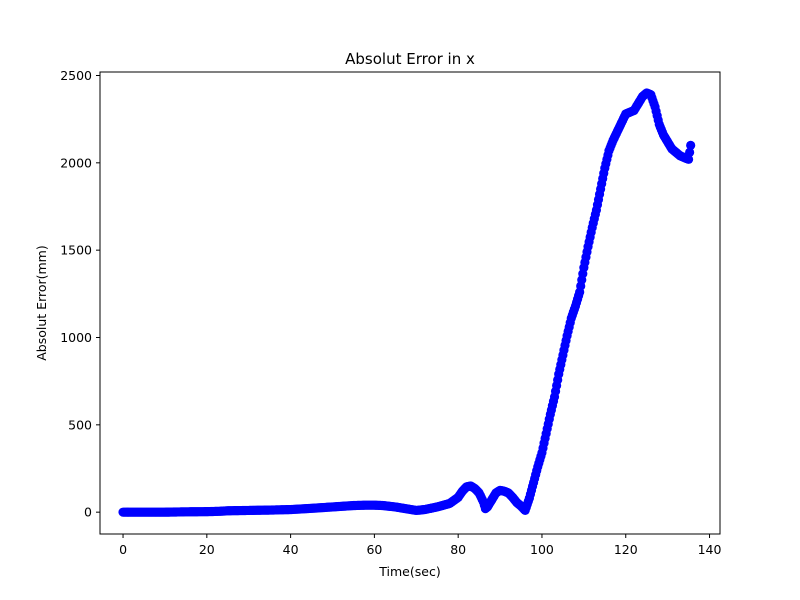  Describe the element at coordinates (626, 549) in the screenshot. I see `x-tick-label: 120` at that location.